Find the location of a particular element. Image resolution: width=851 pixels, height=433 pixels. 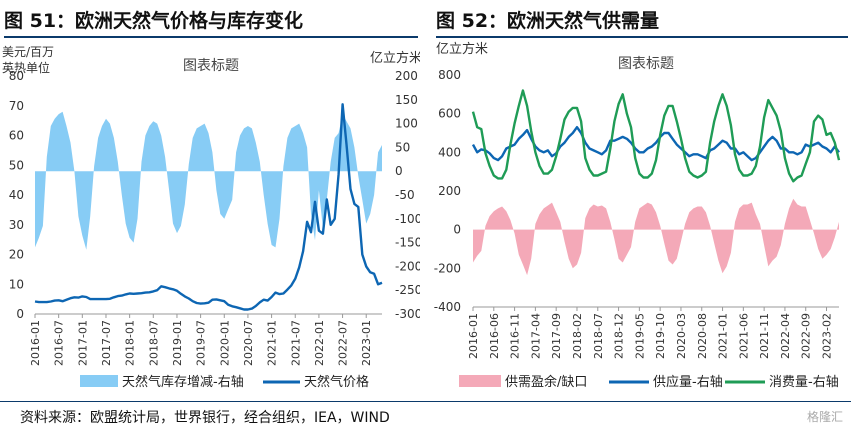

surplus-gap-area is located at coordinates (656, 237).